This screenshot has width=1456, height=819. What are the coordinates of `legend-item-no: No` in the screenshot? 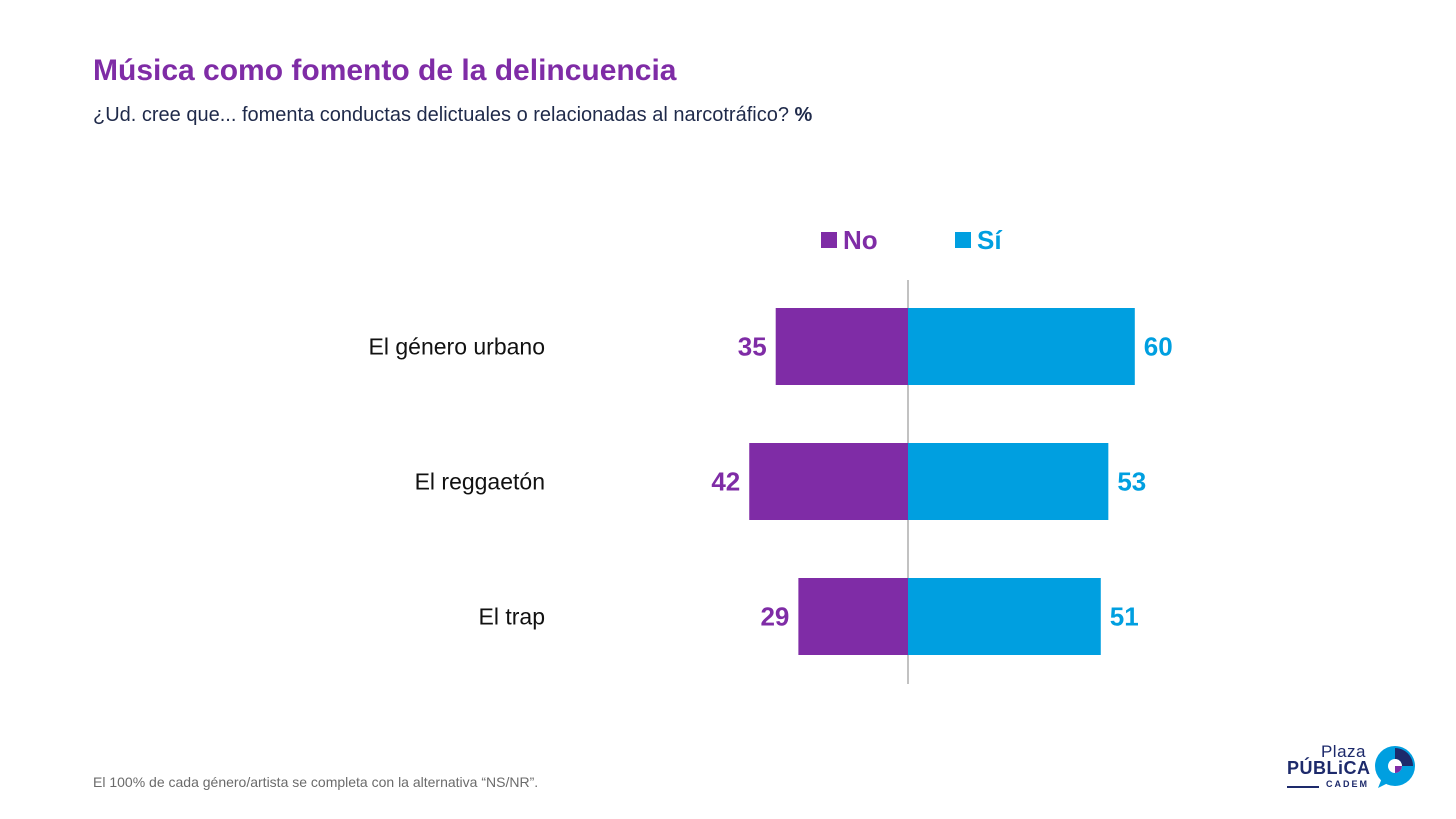 It's located at (849, 240).